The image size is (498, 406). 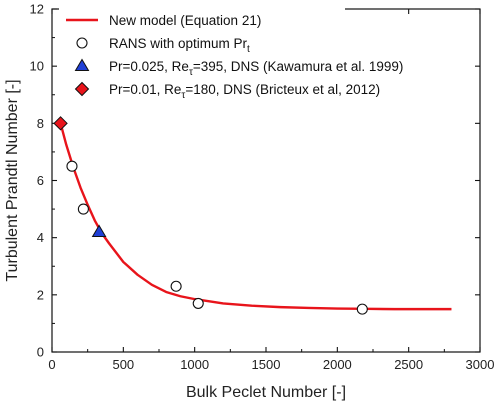 I want to click on x-axis-label: Bulk Peclet Number [-], so click(x=266, y=392).